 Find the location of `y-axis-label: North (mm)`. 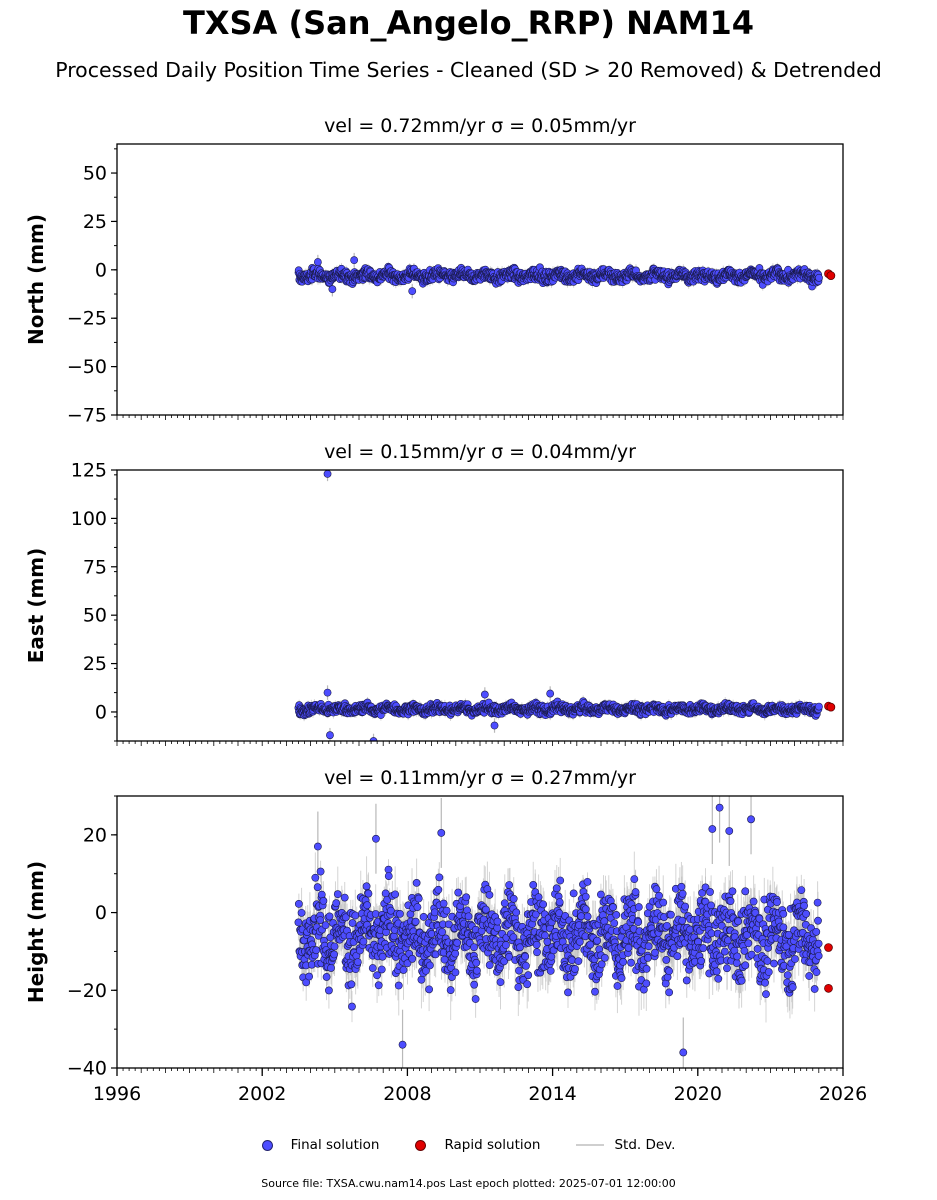

y-axis-label: North (mm) is located at coordinates (36, 279).